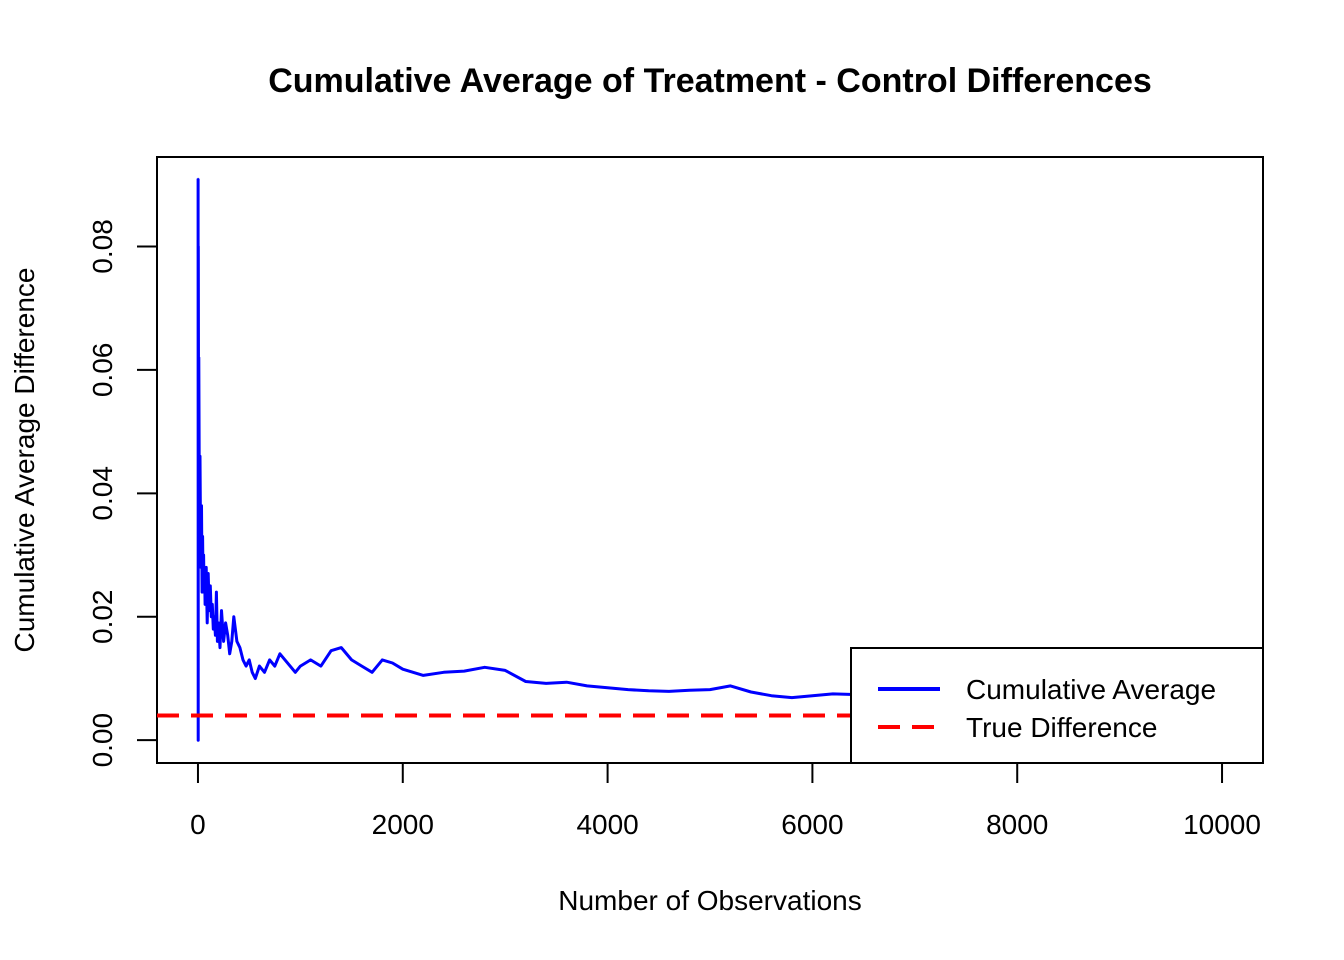  Describe the element at coordinates (102, 246) in the screenshot. I see `y-tick-label: 0.08` at that location.